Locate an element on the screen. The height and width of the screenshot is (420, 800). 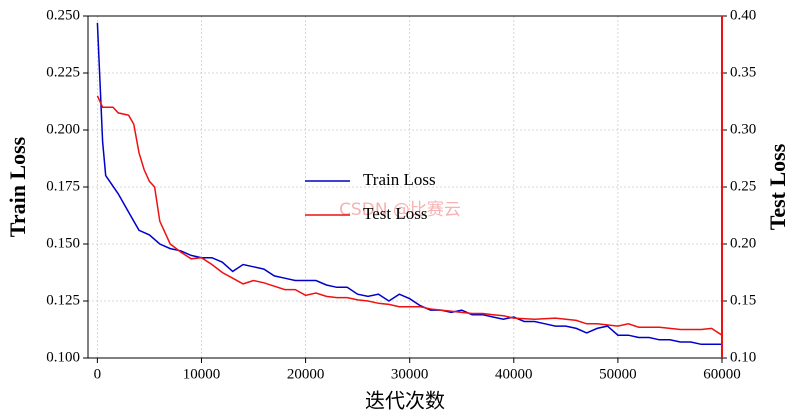
y-tick-label: 0.100 is located at coordinates (63, 357).